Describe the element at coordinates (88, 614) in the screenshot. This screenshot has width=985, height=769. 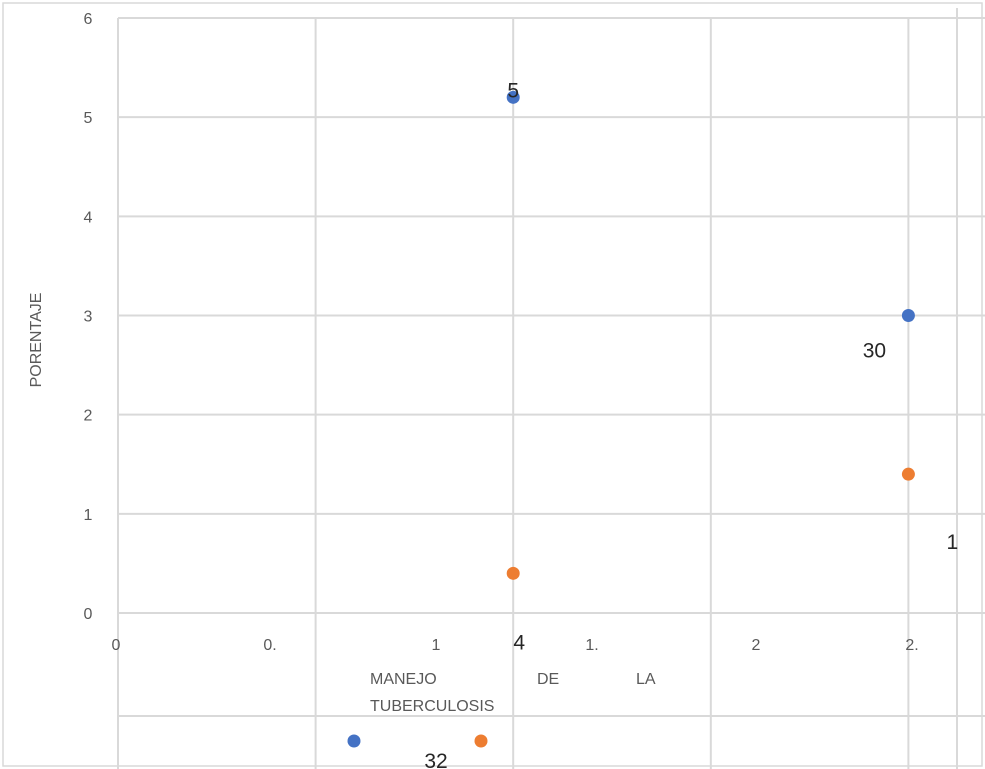
I see `y-tick-label: 0` at that location.